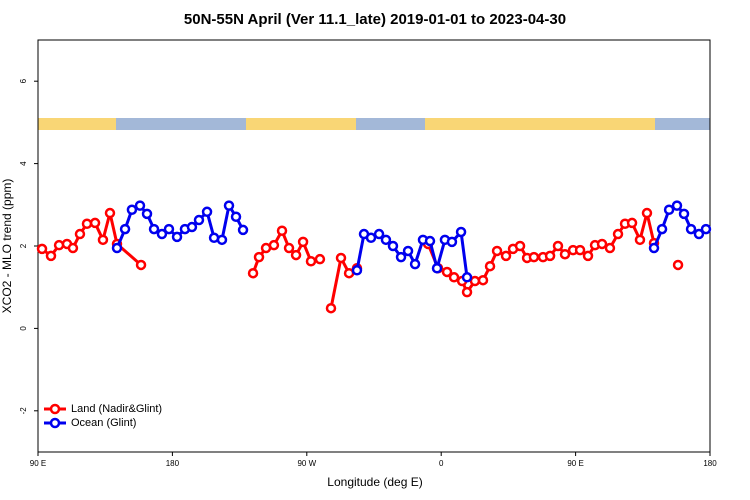 This screenshot has height=500, width=750. I want to click on land-ocean-strip, so click(374, 124).